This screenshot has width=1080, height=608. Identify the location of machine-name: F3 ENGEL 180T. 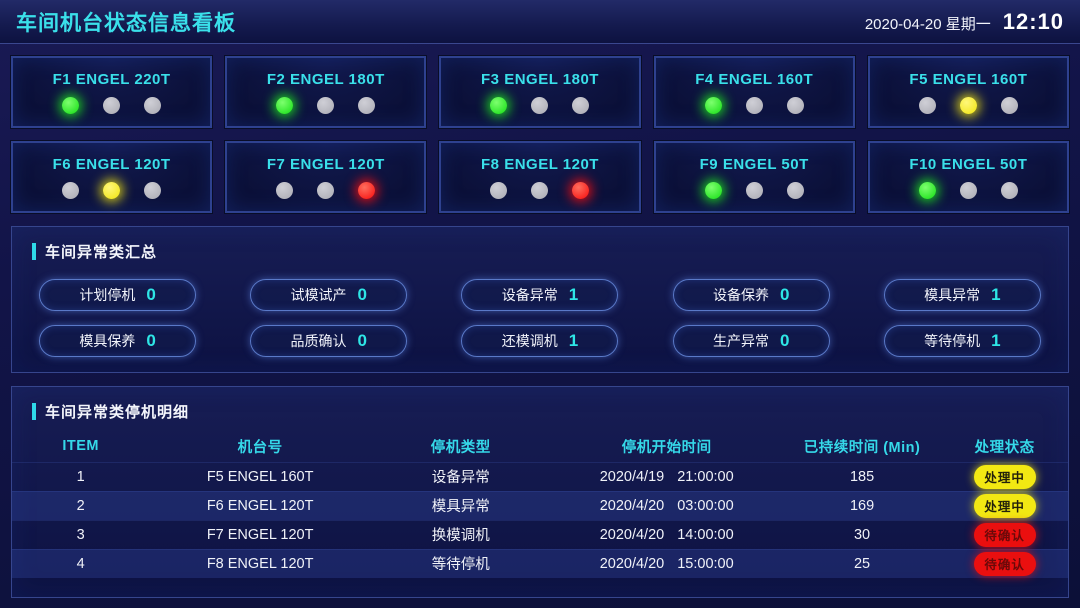
(540, 79).